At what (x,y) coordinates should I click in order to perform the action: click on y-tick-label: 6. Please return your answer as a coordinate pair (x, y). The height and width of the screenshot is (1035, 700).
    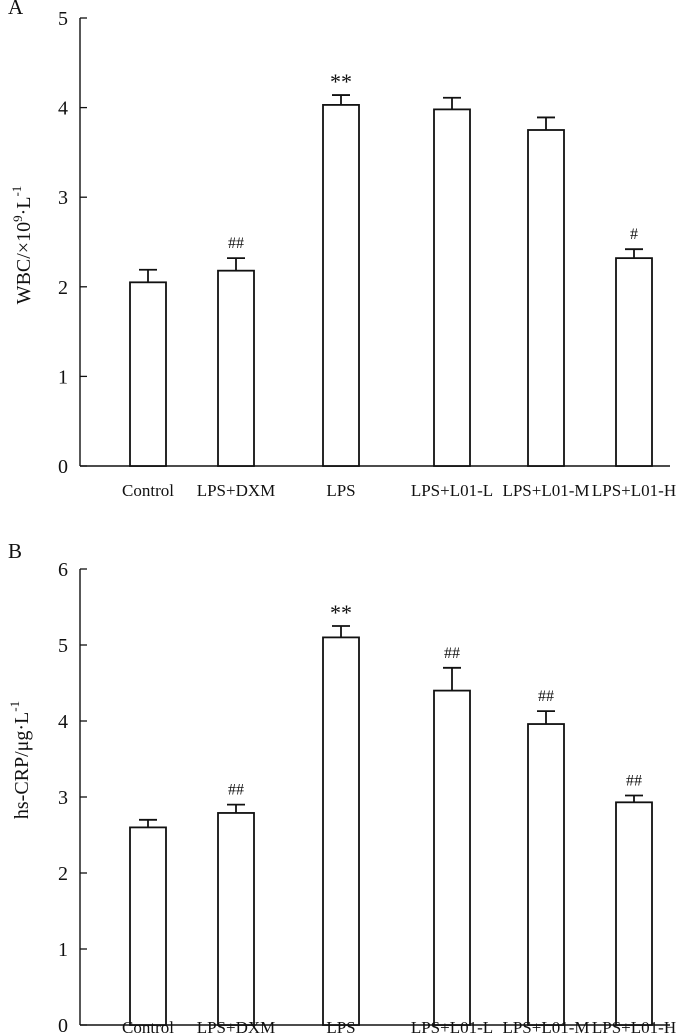
    Looking at the image, I should click on (63, 570).